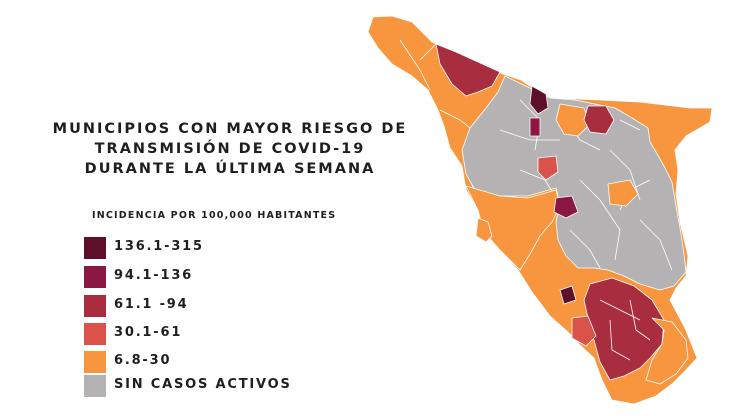  Describe the element at coordinates (625, 330) in the screenshot. I see `southeast-borders` at that location.